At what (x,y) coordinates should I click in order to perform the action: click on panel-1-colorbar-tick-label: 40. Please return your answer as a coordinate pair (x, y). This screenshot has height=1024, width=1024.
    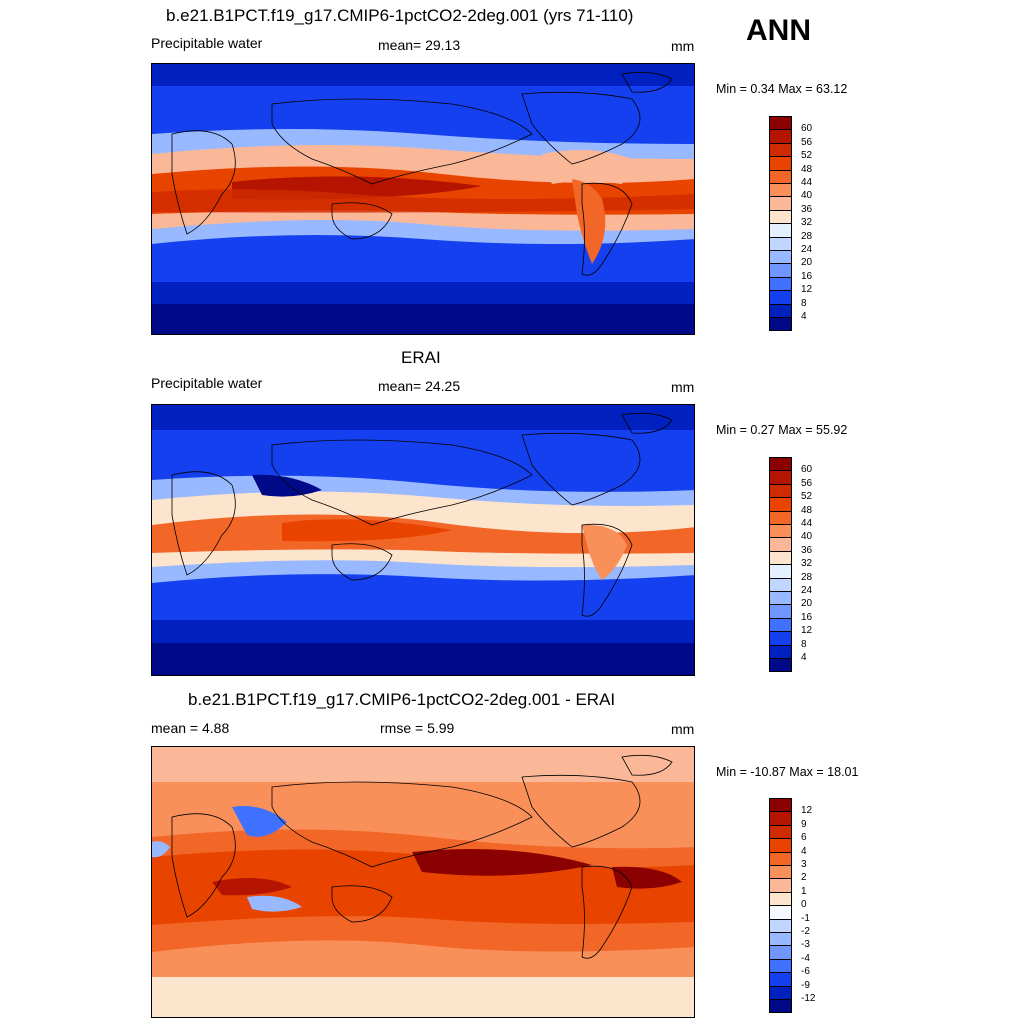
    Looking at the image, I should click on (807, 196).